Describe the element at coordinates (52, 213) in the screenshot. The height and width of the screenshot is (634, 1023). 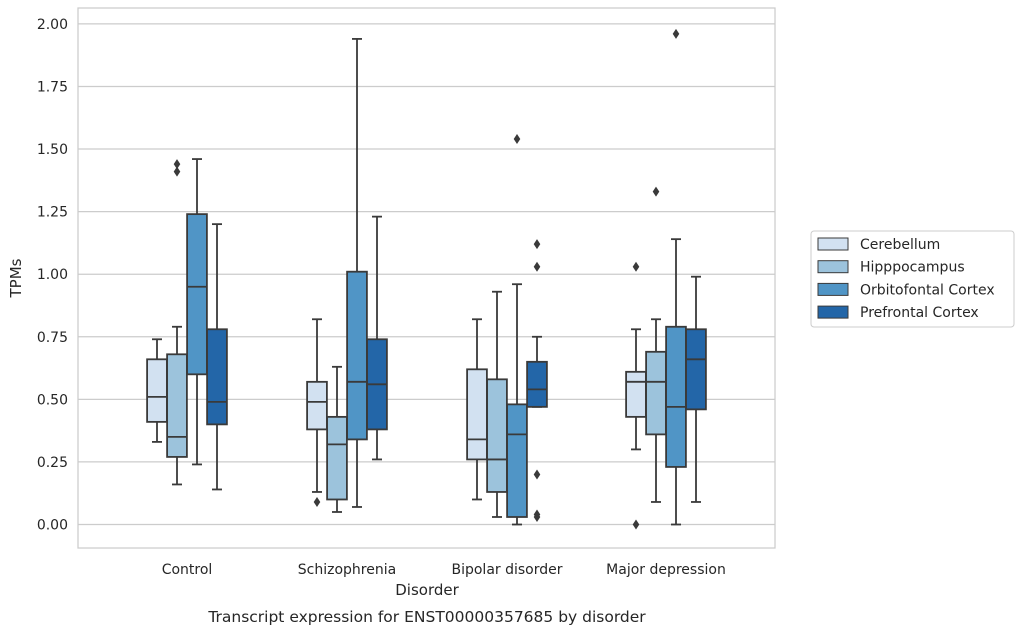
I see `y-tick-label: 1.25` at that location.